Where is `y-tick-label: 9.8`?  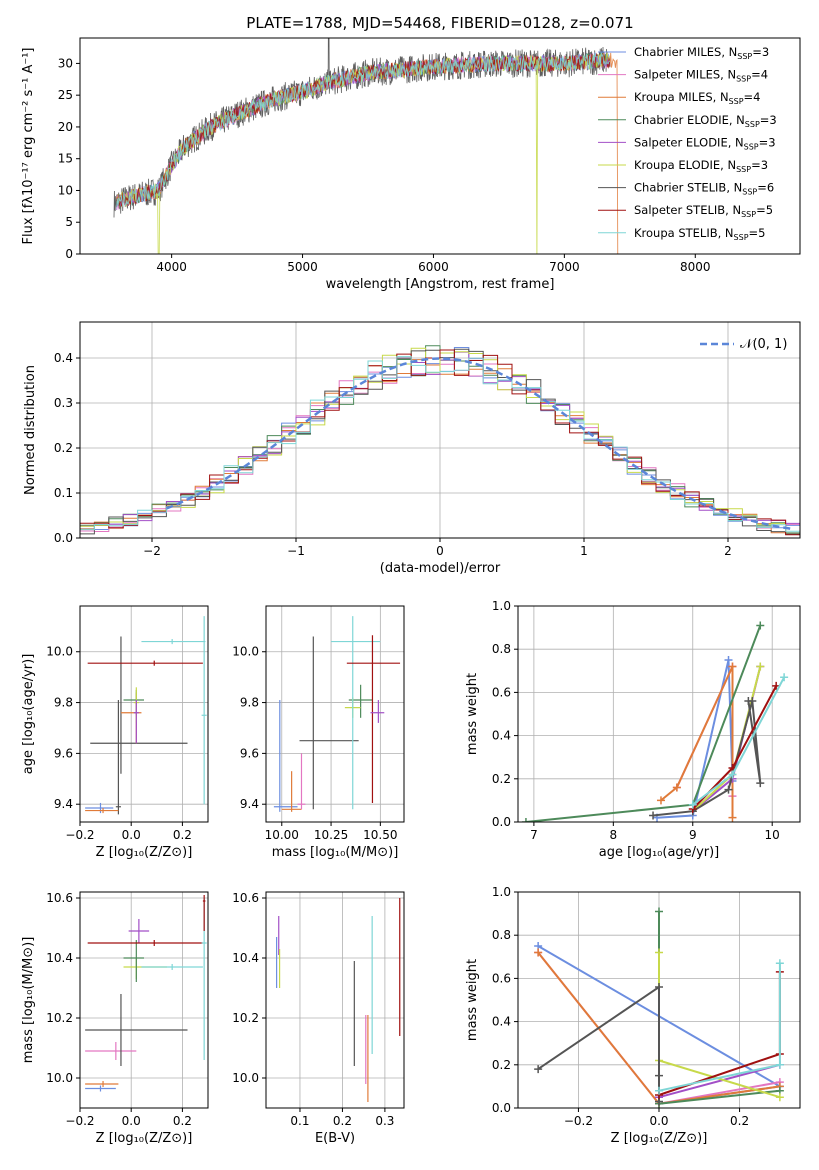
y-tick-label: 9.8 is located at coordinates (249, 703).